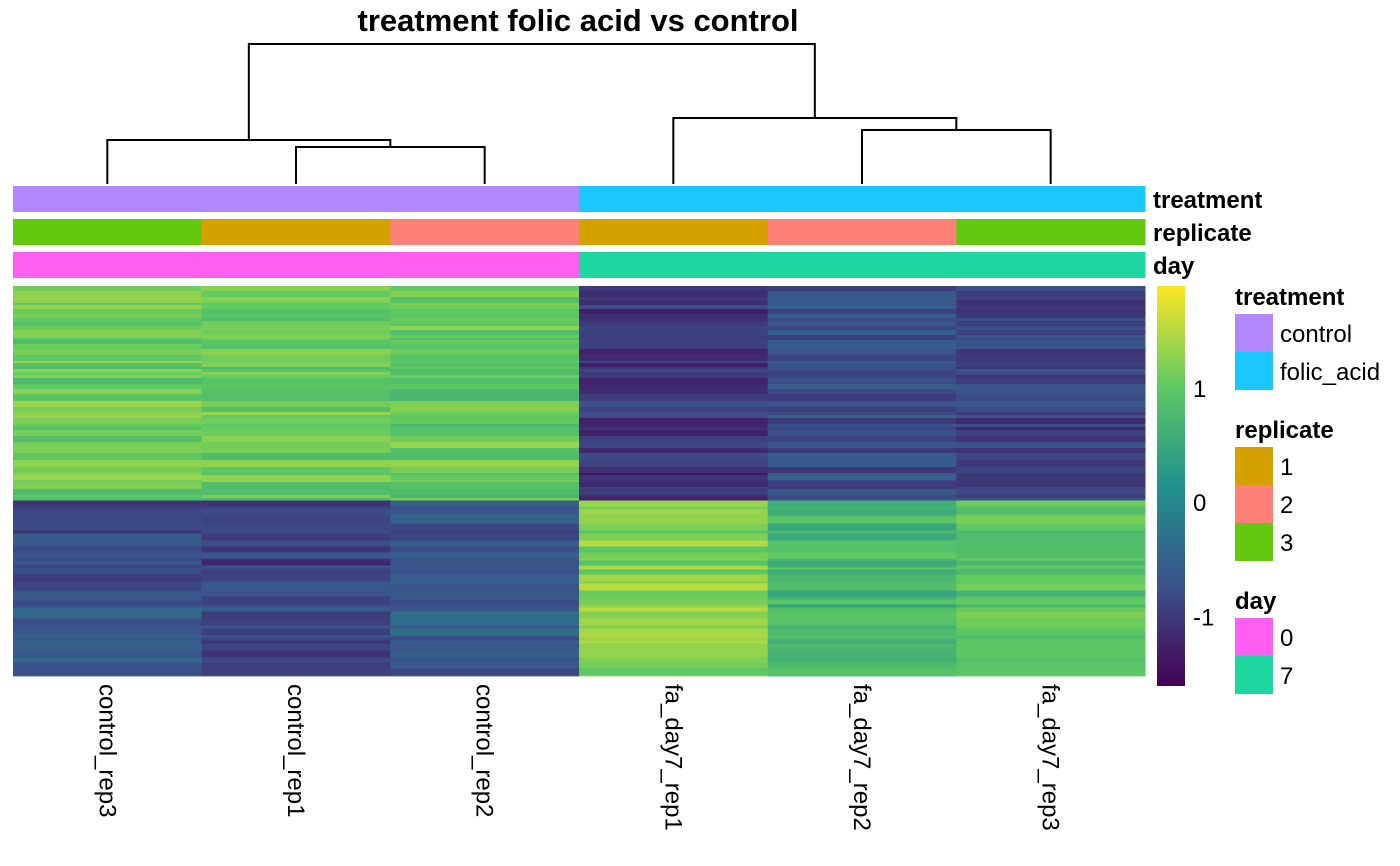 Image resolution: width=1400 pixels, height=866 pixels. I want to click on colorbar-ticks: 1 0 -1, so click(1203, 504).